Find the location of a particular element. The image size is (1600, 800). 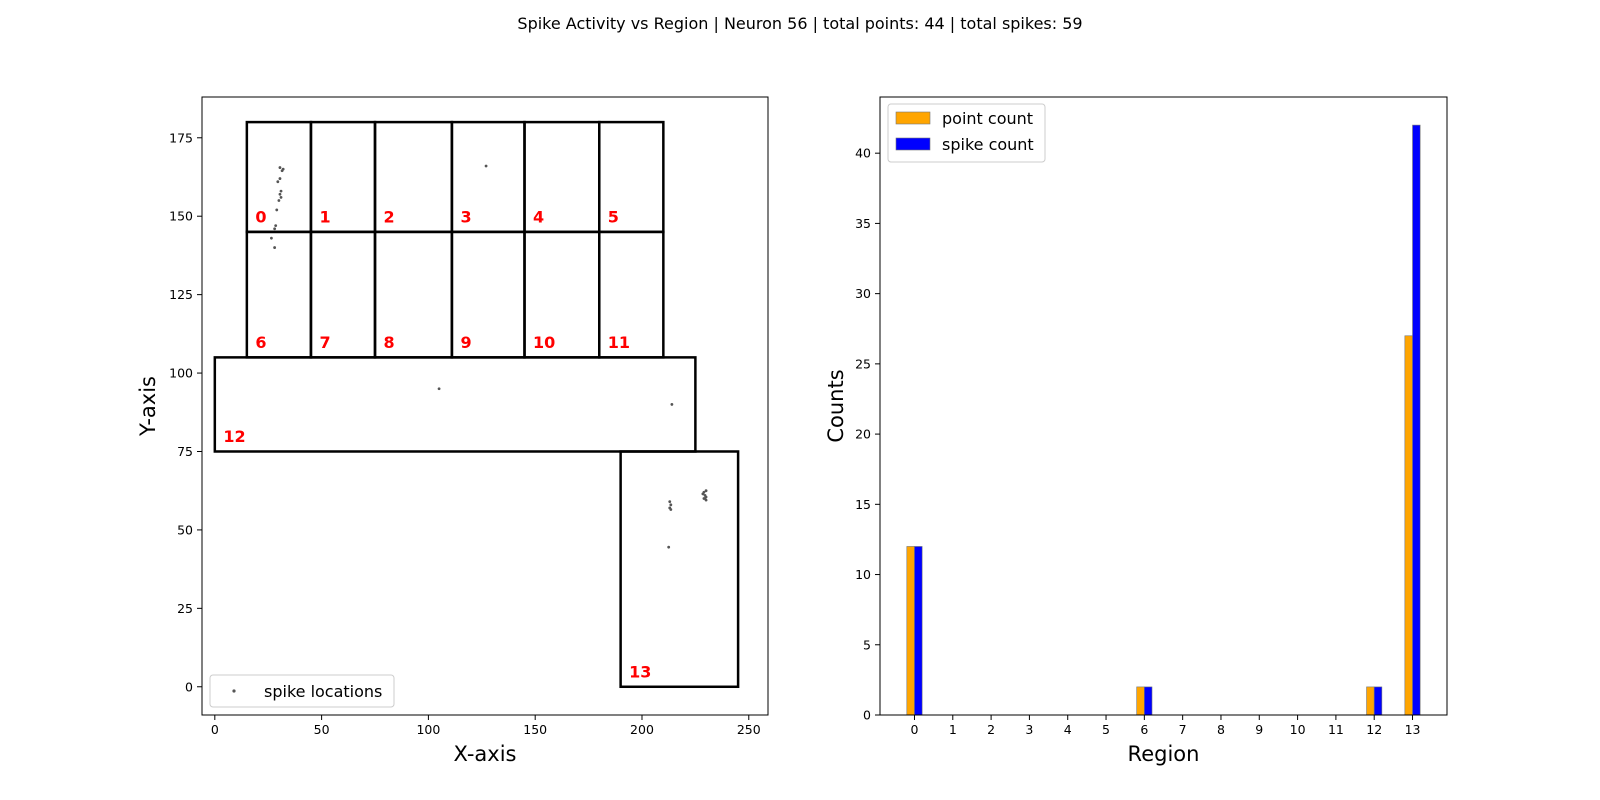

x-tick-label: 9 is located at coordinates (1259, 729).